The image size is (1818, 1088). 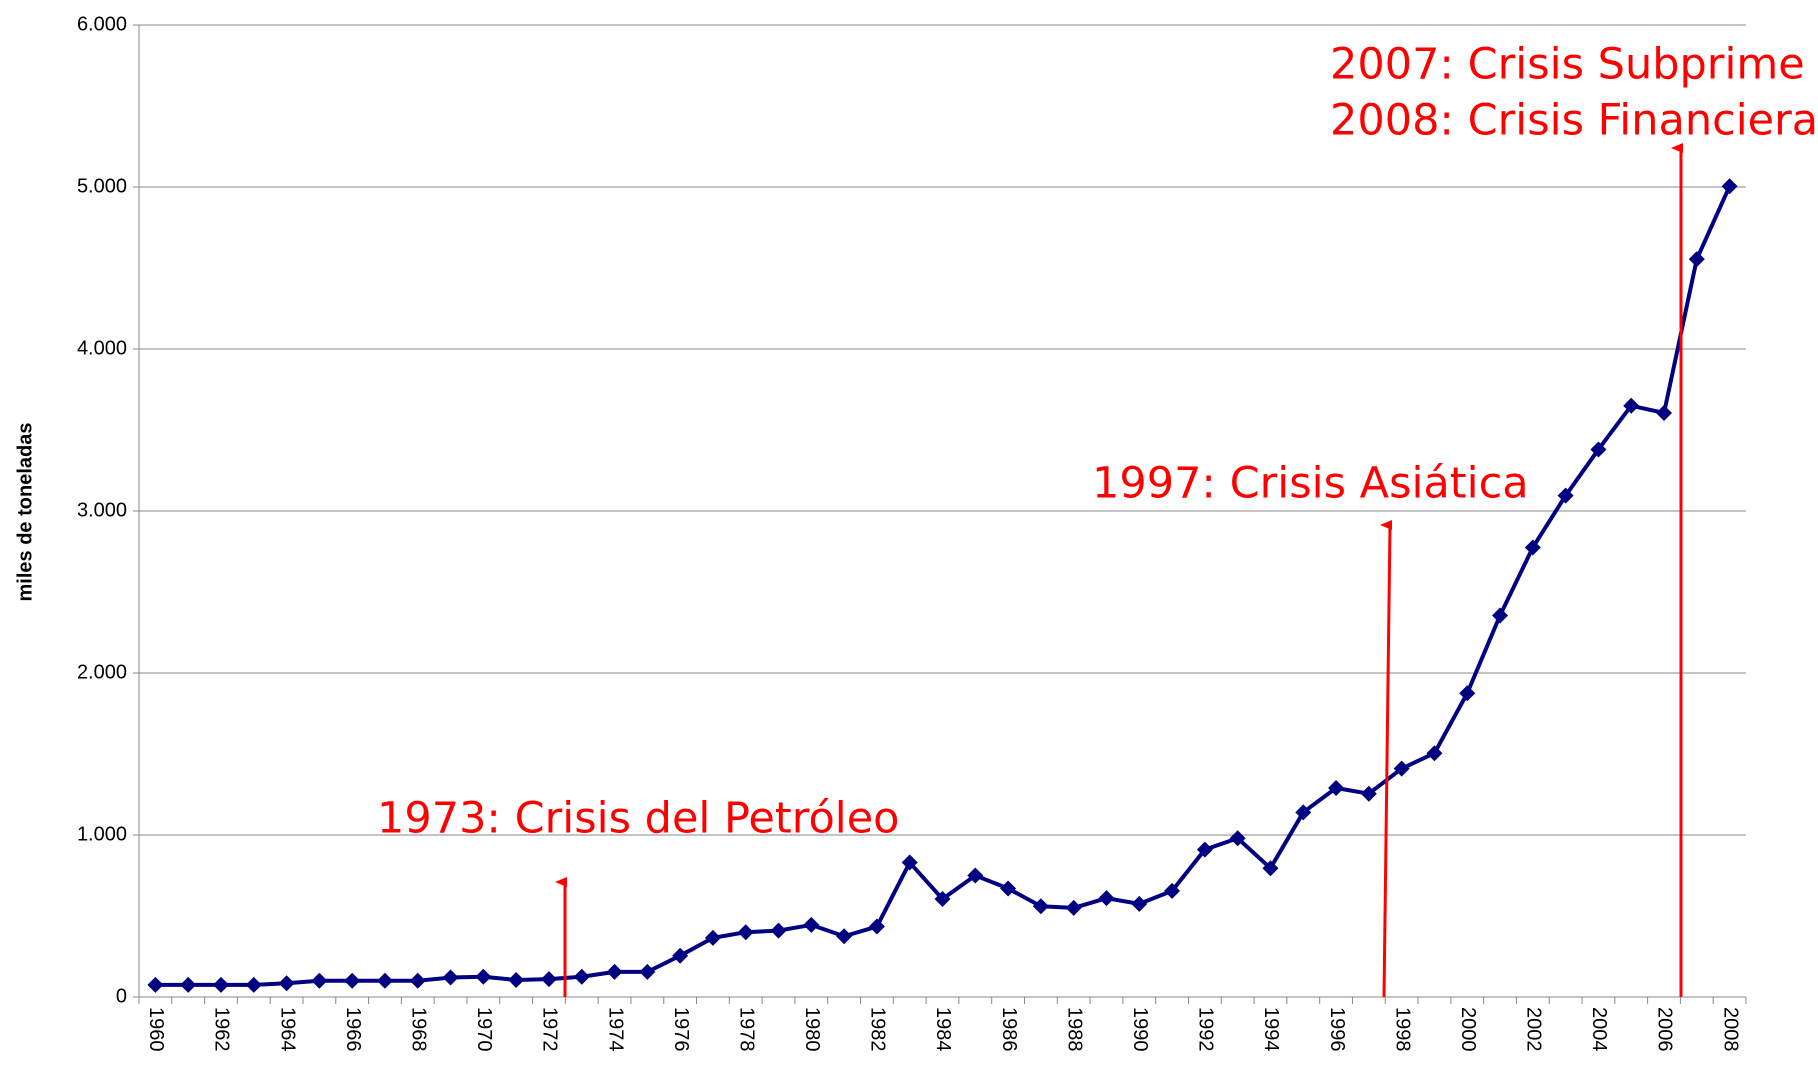 What do you see at coordinates (812, 1029) in the screenshot?
I see `x-tick-label: 1980` at bounding box center [812, 1029].